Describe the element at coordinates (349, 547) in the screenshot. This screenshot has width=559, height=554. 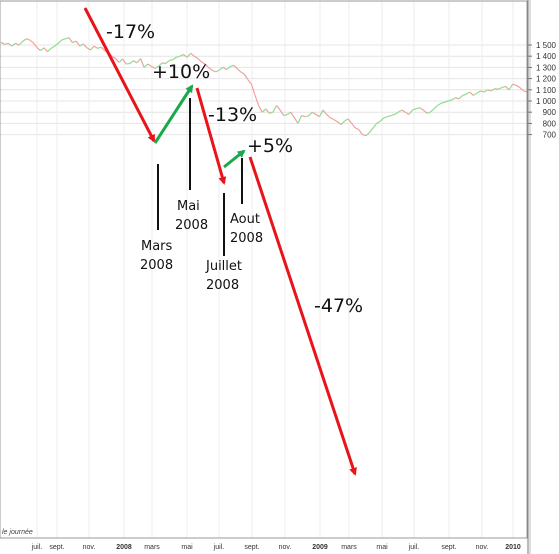
I see `x-tick-label: mars` at that location.